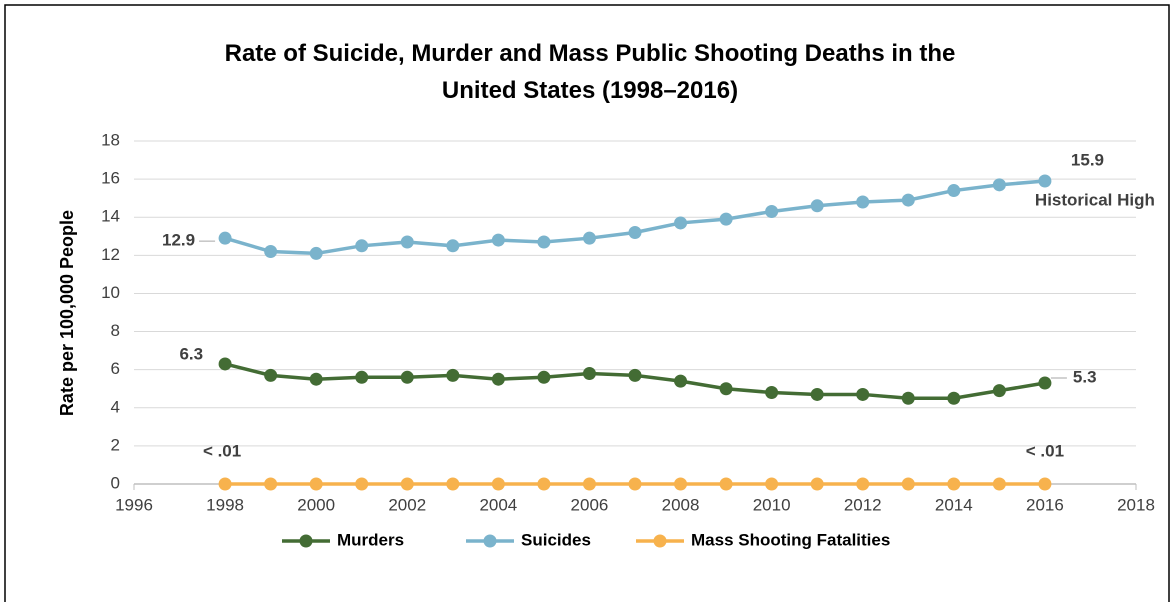 The height and width of the screenshot is (602, 1175). I want to click on y-tick-label: 2, so click(115, 444).